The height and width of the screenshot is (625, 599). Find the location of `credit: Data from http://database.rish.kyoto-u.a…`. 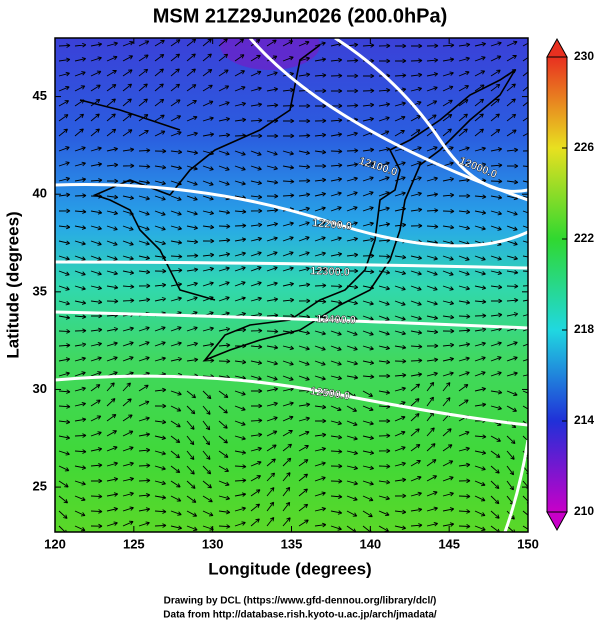

credit: Data from http://database.rish.kyoto-u.a… is located at coordinates (300, 615).